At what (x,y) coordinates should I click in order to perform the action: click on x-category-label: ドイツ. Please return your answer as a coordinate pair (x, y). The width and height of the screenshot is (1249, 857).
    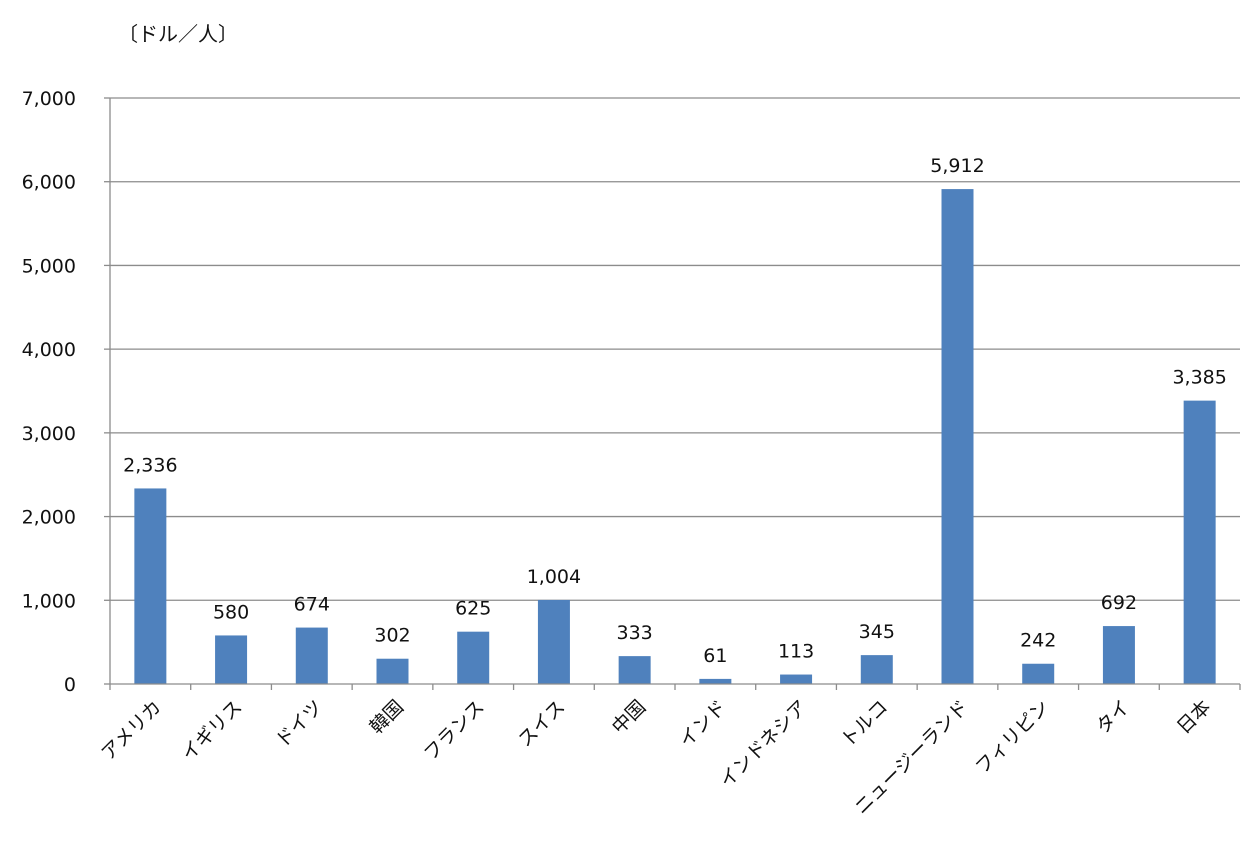
    Looking at the image, I should click on (299, 724).